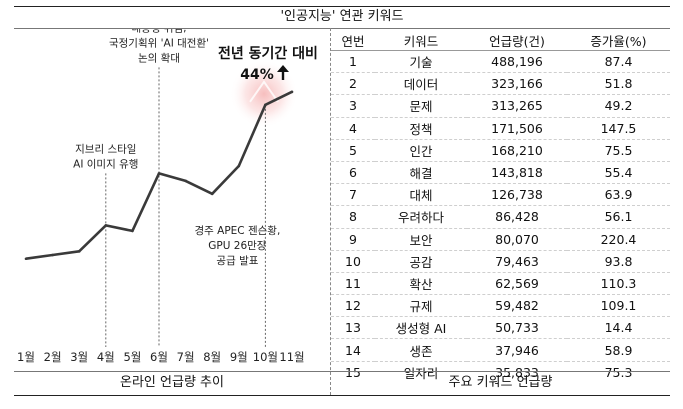 This screenshot has width=683, height=409. What do you see at coordinates (342, 395) in the screenshot?
I see `bottom-rule` at bounding box center [342, 395].